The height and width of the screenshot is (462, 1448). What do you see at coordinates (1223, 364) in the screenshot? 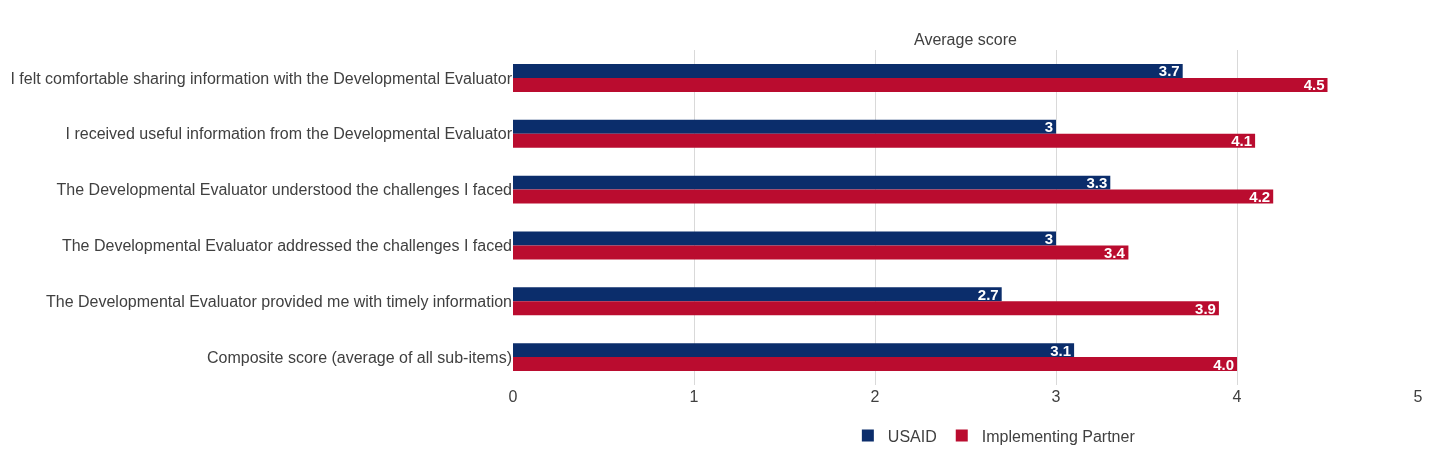
I see `text: 4.0` at bounding box center [1223, 364].